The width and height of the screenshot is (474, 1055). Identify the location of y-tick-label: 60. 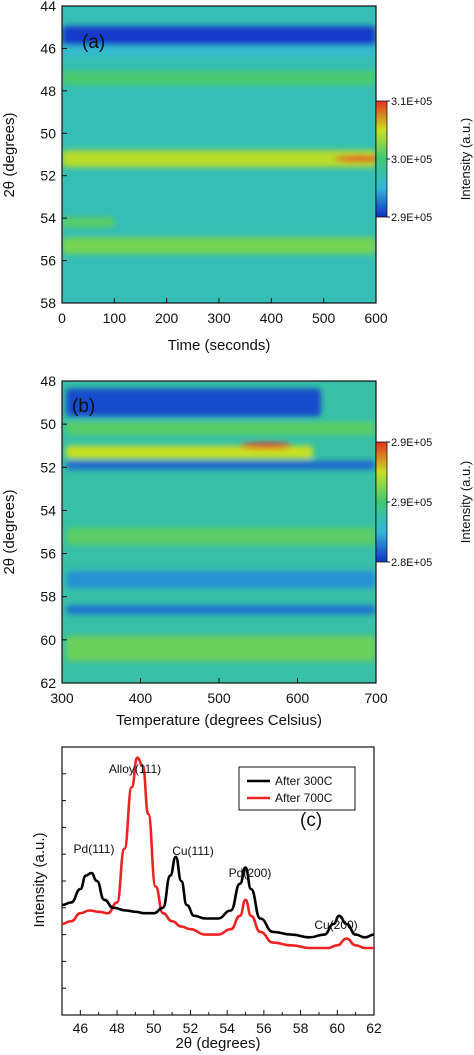
(48, 640).